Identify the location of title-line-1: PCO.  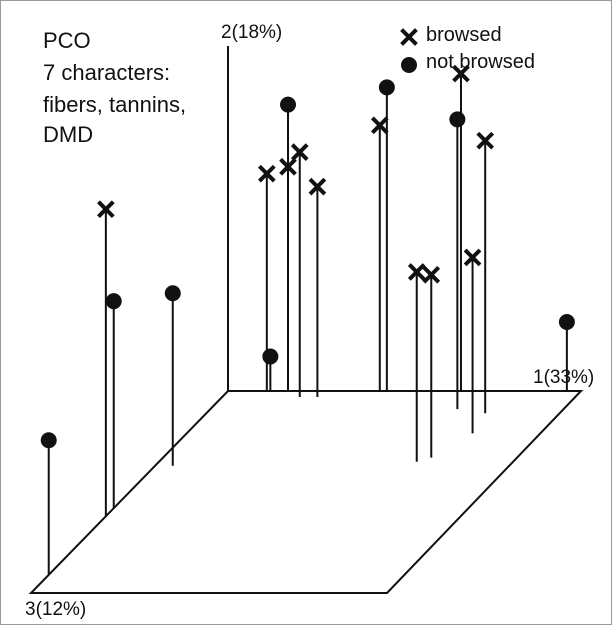
(67, 40).